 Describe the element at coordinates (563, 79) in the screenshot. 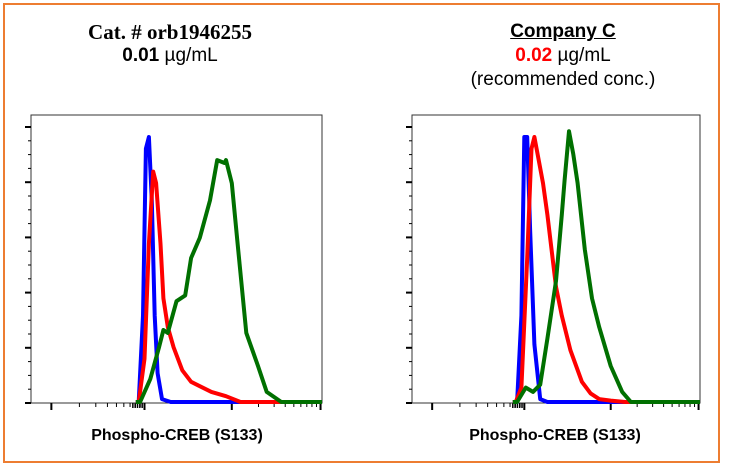

I see `panel-note: (recommended conc.)` at that location.